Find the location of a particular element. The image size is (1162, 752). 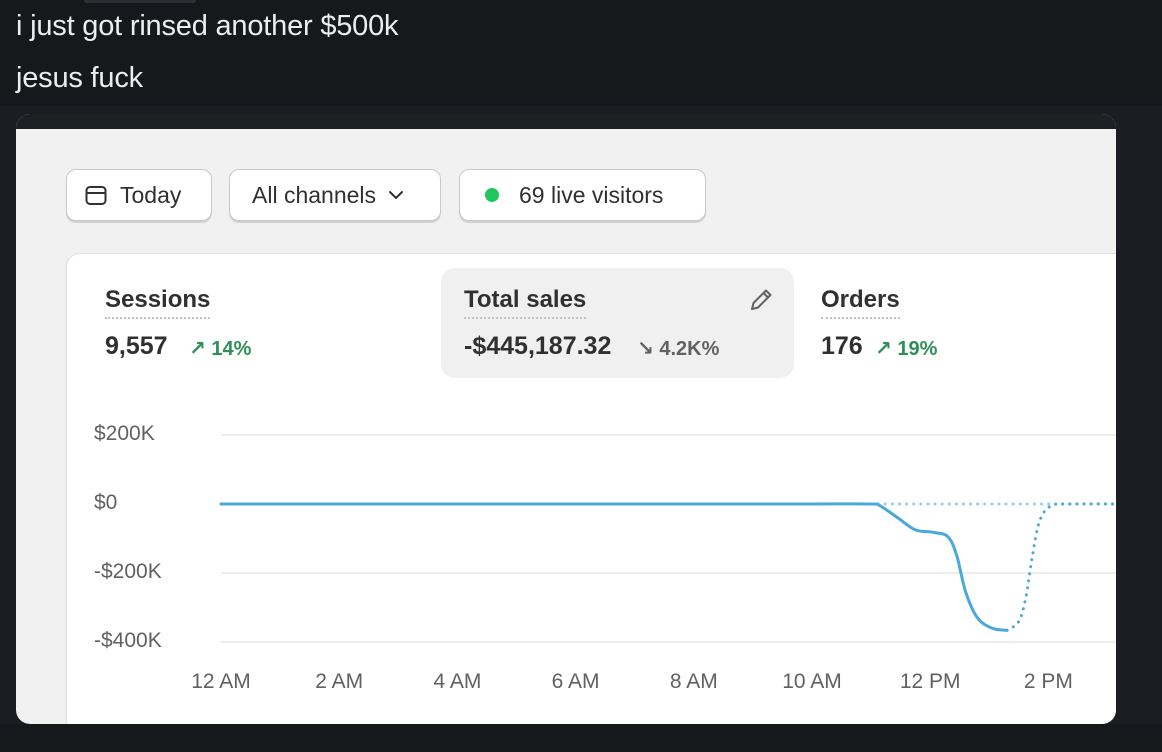

y-axis-label: $200K is located at coordinates (124, 433).